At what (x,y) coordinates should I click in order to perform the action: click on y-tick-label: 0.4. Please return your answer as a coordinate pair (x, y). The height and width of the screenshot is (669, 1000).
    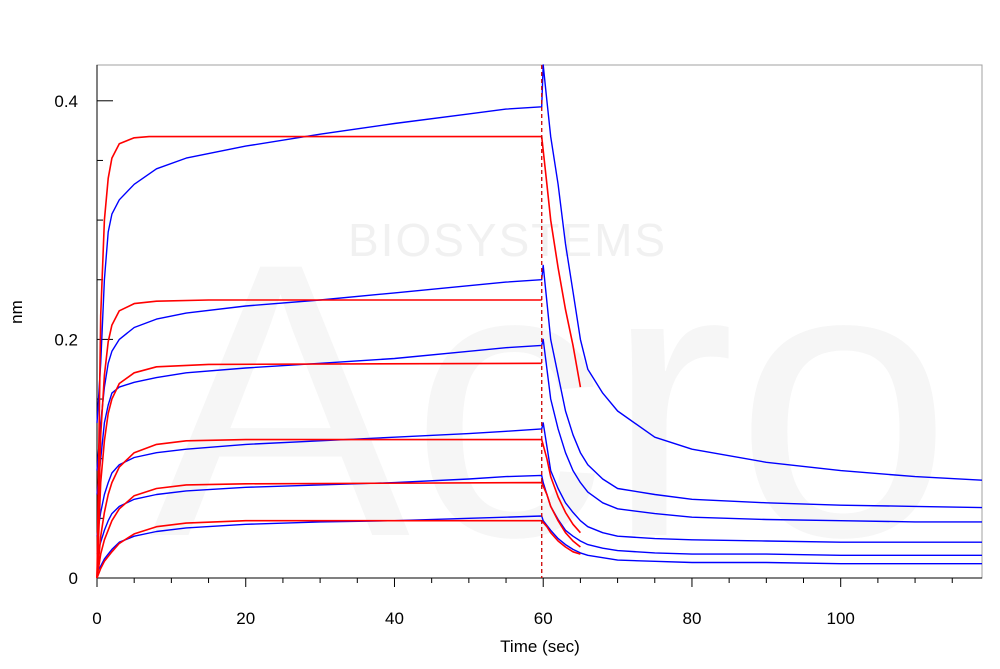
    Looking at the image, I should click on (66, 101).